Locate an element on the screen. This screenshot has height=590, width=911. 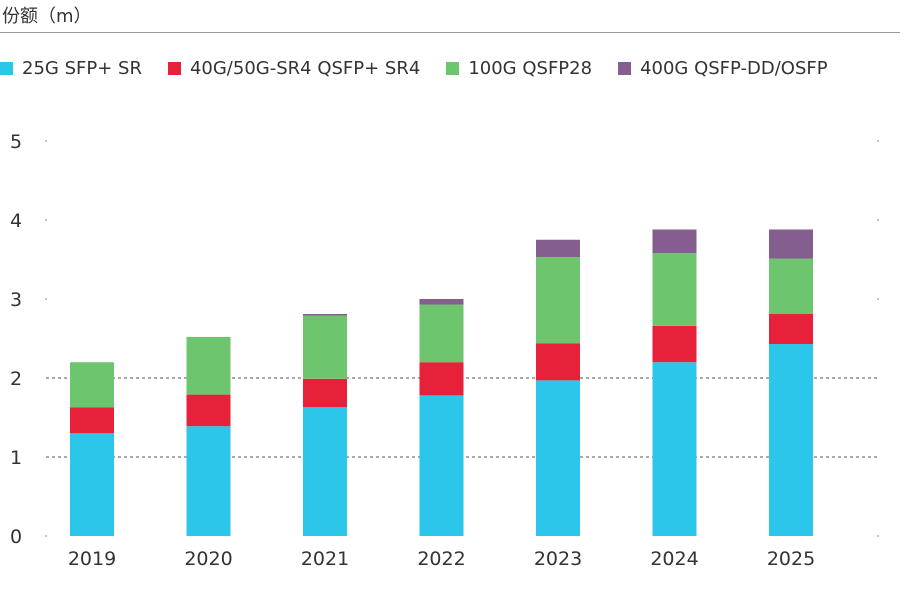
legend-label-100g: 100G QSFP28 is located at coordinates (530, 68).